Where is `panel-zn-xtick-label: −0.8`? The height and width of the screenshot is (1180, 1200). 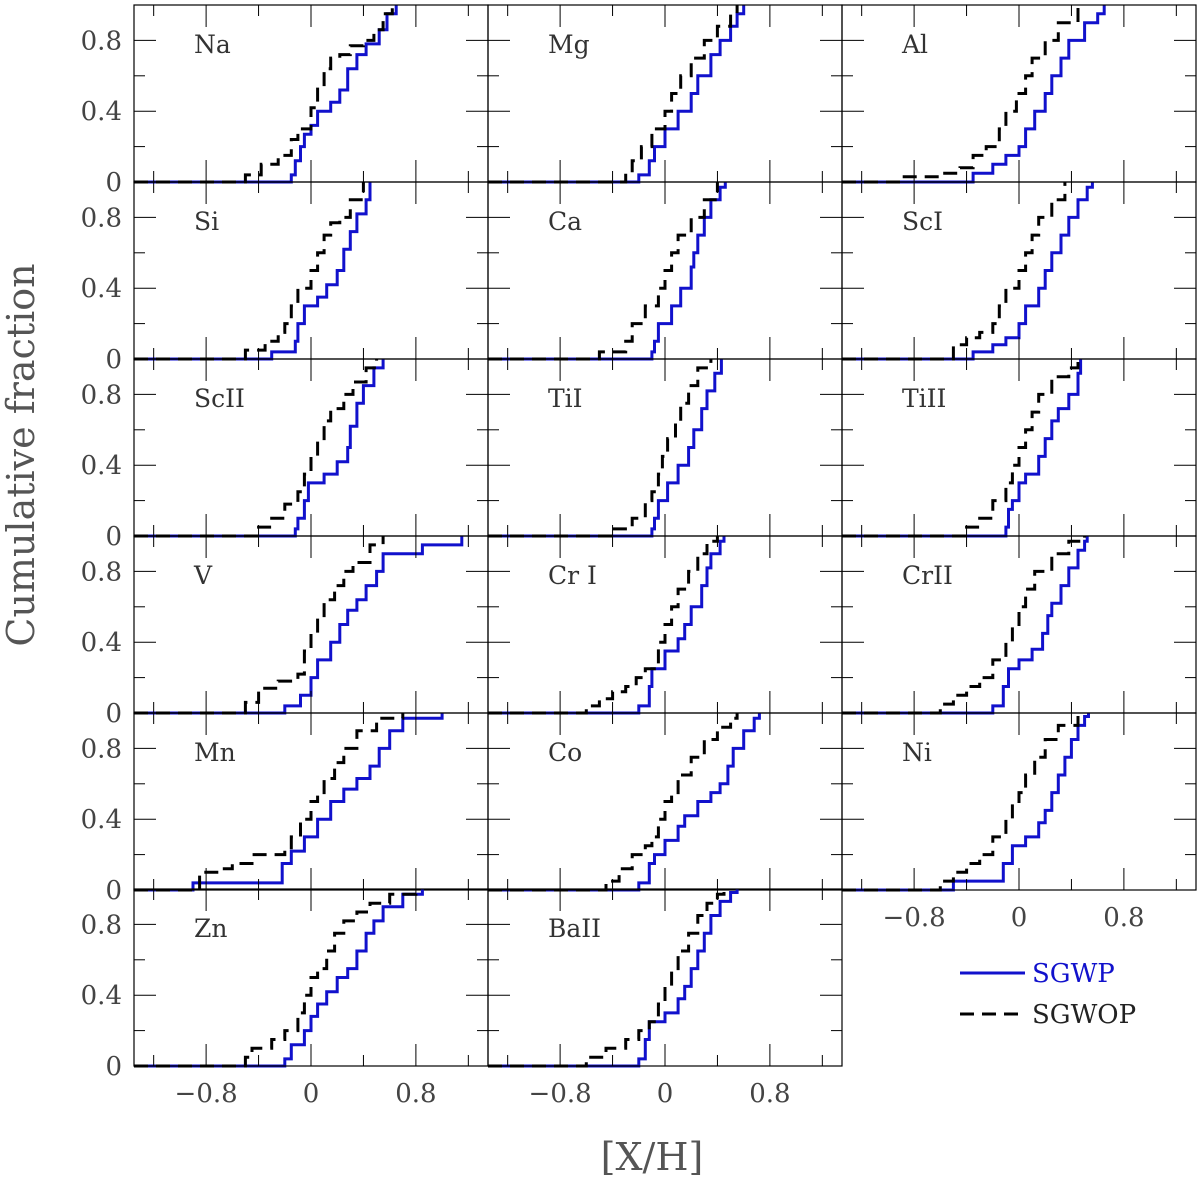 panel-zn-xtick-label: −0.8 is located at coordinates (206, 1094).